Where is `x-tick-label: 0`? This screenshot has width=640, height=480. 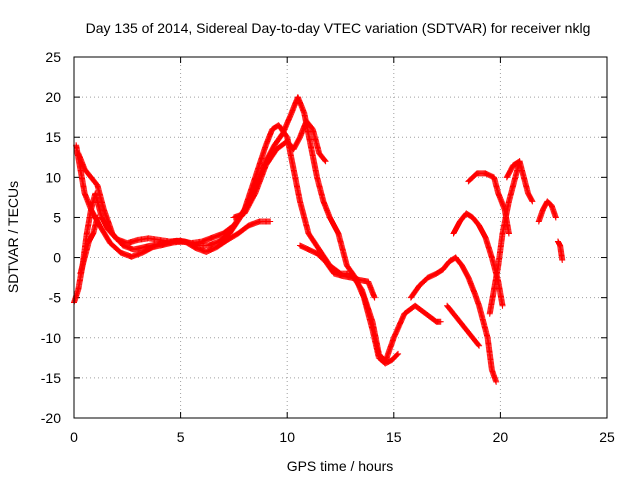 x-tick-label: 0 is located at coordinates (74, 437).